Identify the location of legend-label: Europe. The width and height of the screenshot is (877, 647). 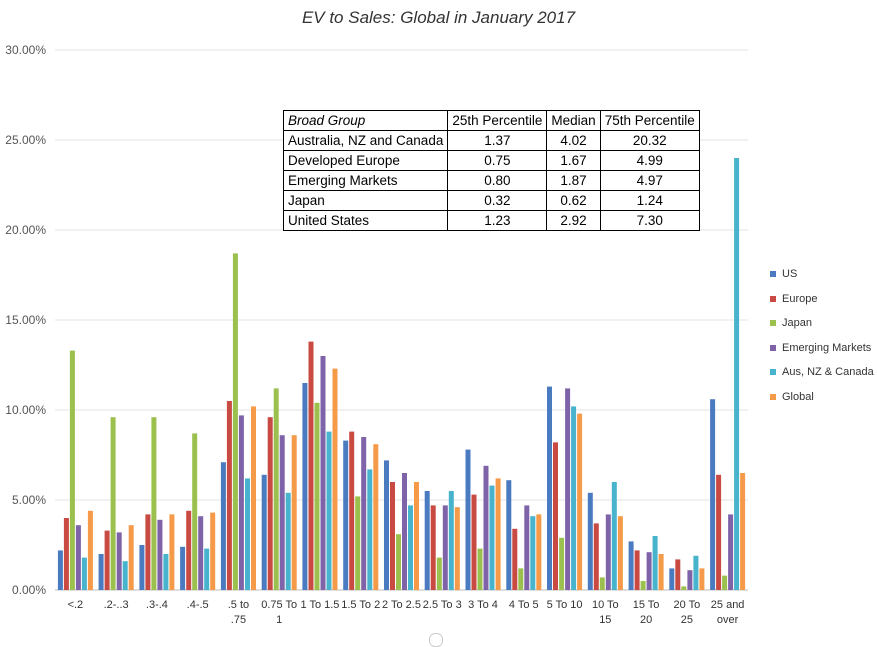
(800, 298).